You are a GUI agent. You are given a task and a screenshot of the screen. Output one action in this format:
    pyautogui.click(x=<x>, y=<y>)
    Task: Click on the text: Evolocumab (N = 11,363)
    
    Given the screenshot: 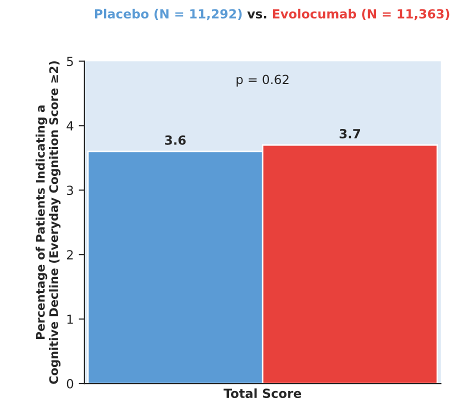 What is the action you would take?
    pyautogui.click(x=361, y=14)
    